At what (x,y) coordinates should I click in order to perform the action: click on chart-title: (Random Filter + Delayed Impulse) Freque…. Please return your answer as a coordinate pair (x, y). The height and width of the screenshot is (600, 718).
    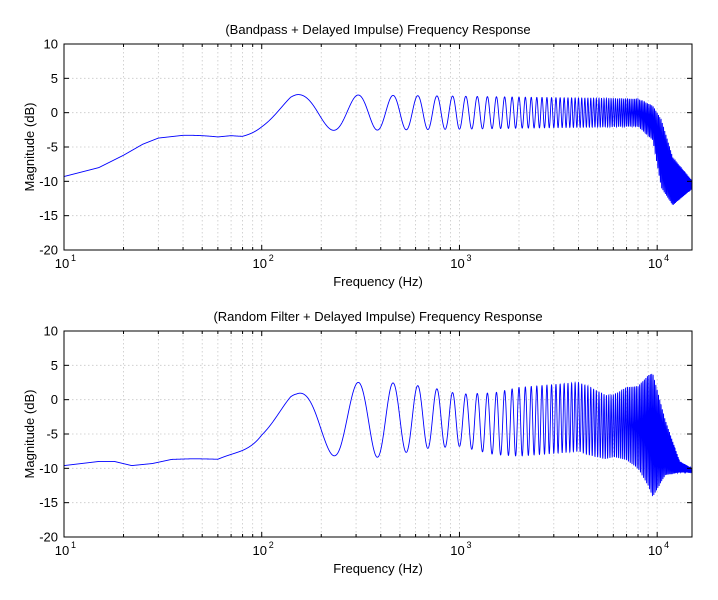
    Looking at the image, I should click on (377, 316).